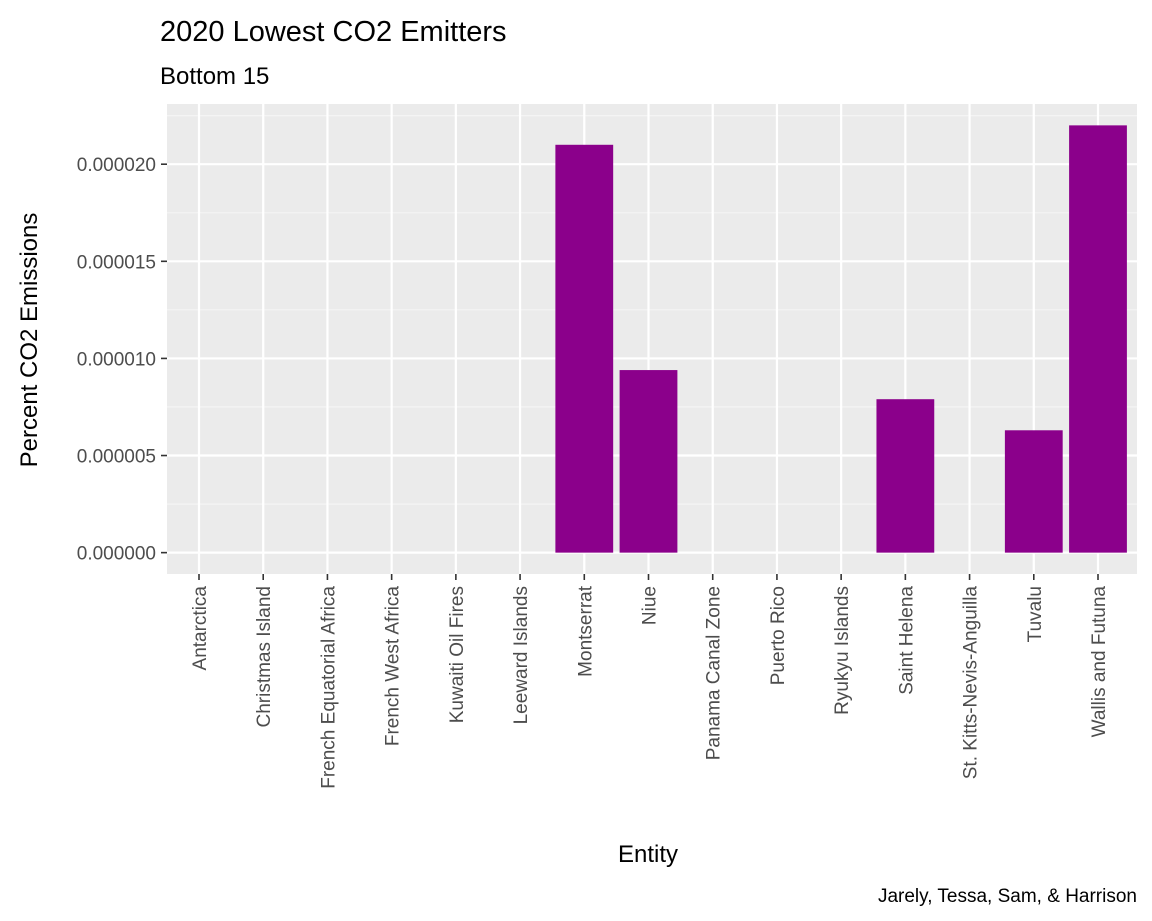 This screenshot has height=921, width=1152. What do you see at coordinates (200, 628) in the screenshot?
I see `x-tick-label: Antarctica` at bounding box center [200, 628].